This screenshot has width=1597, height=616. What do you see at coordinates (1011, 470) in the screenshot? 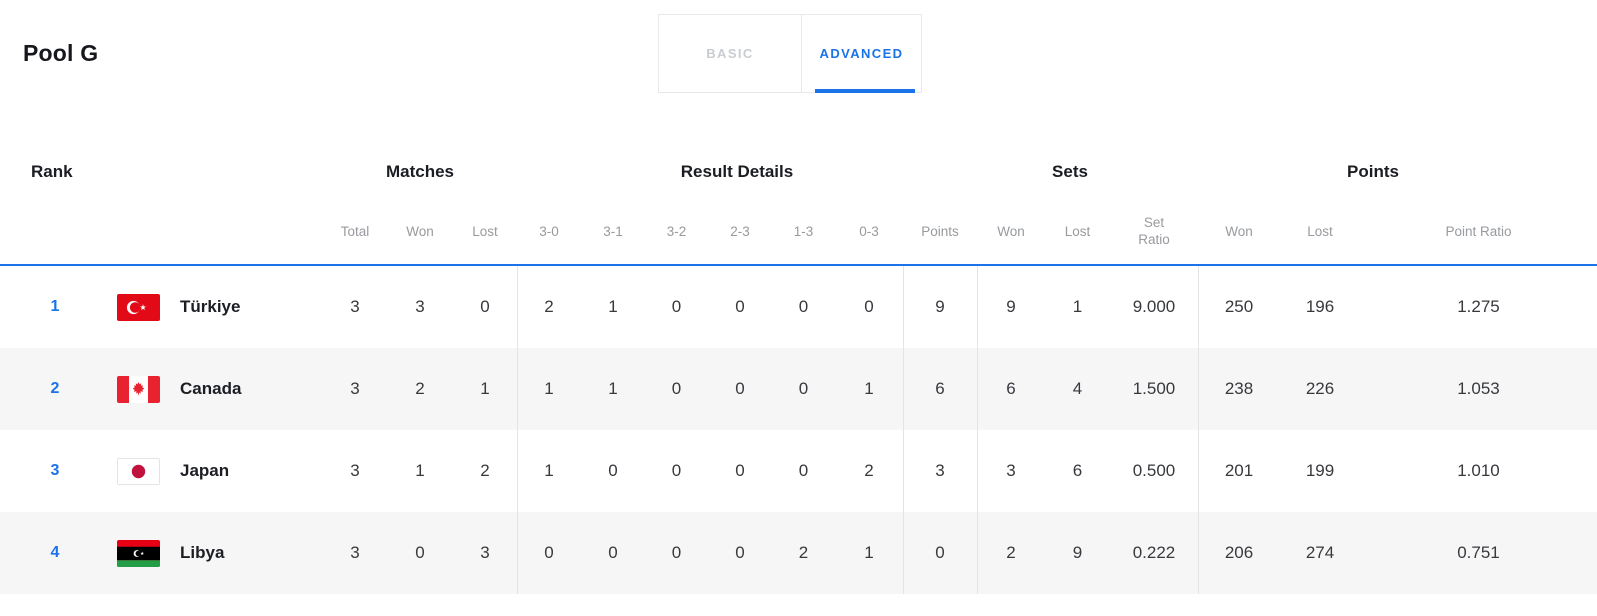
I see `sets-won-cell: 3` at bounding box center [1011, 470].